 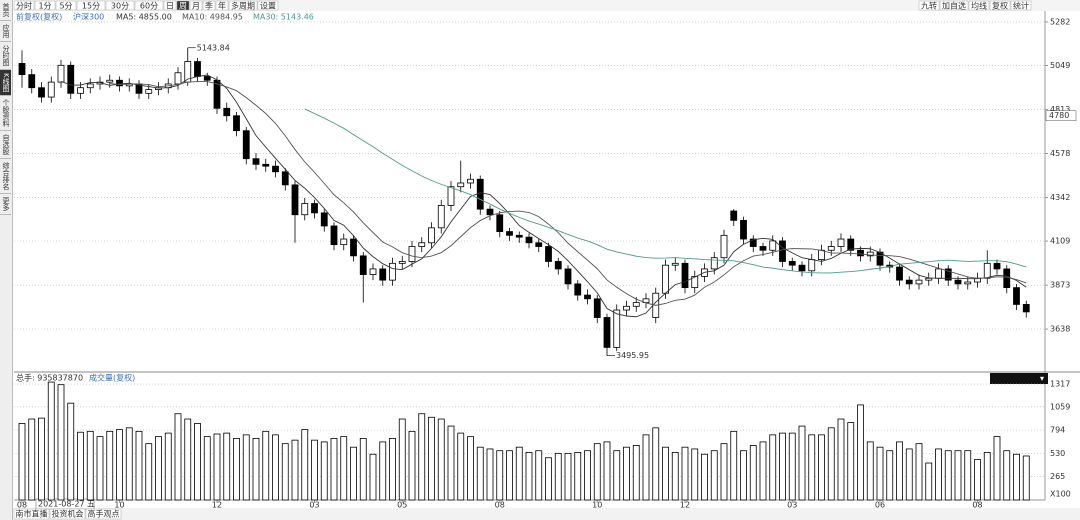 I want to click on sidebar-tab: 分时图, so click(x=5, y=56).